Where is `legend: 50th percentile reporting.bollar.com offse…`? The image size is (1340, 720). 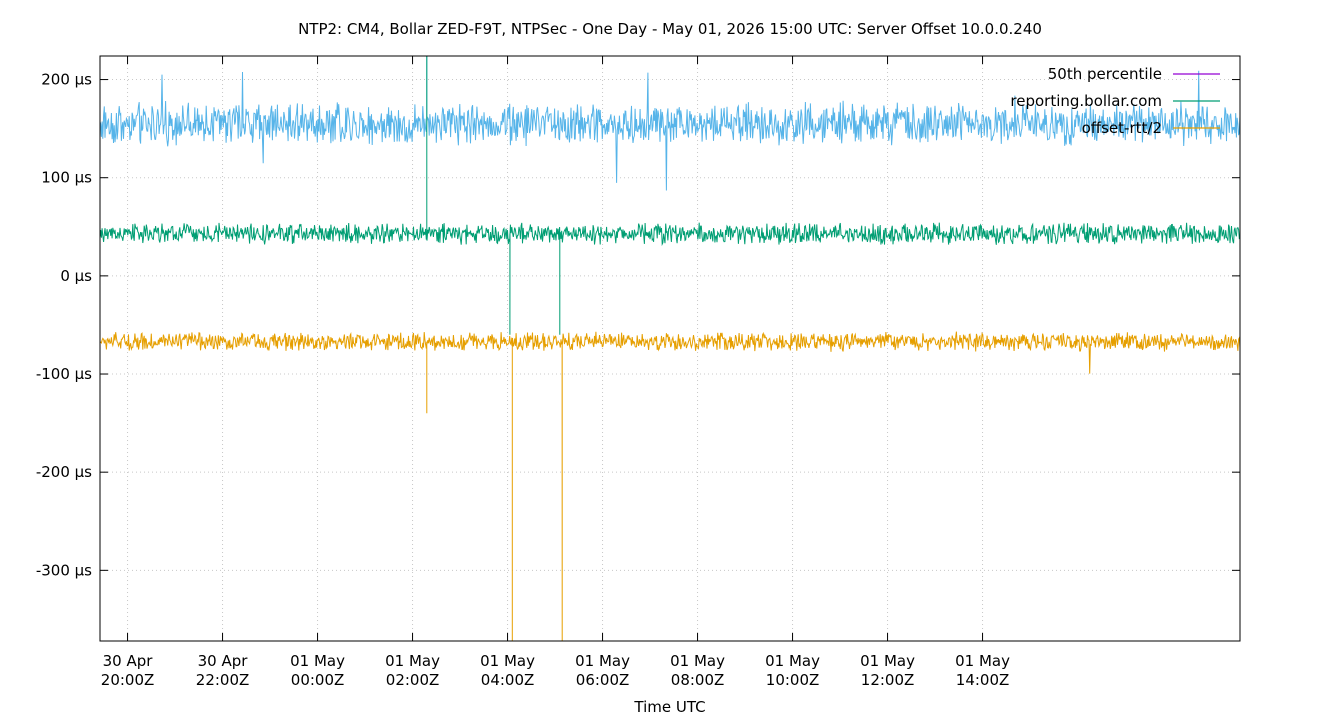
legend: 50th percentile reporting.bollar.com offse… is located at coordinates (1115, 101).